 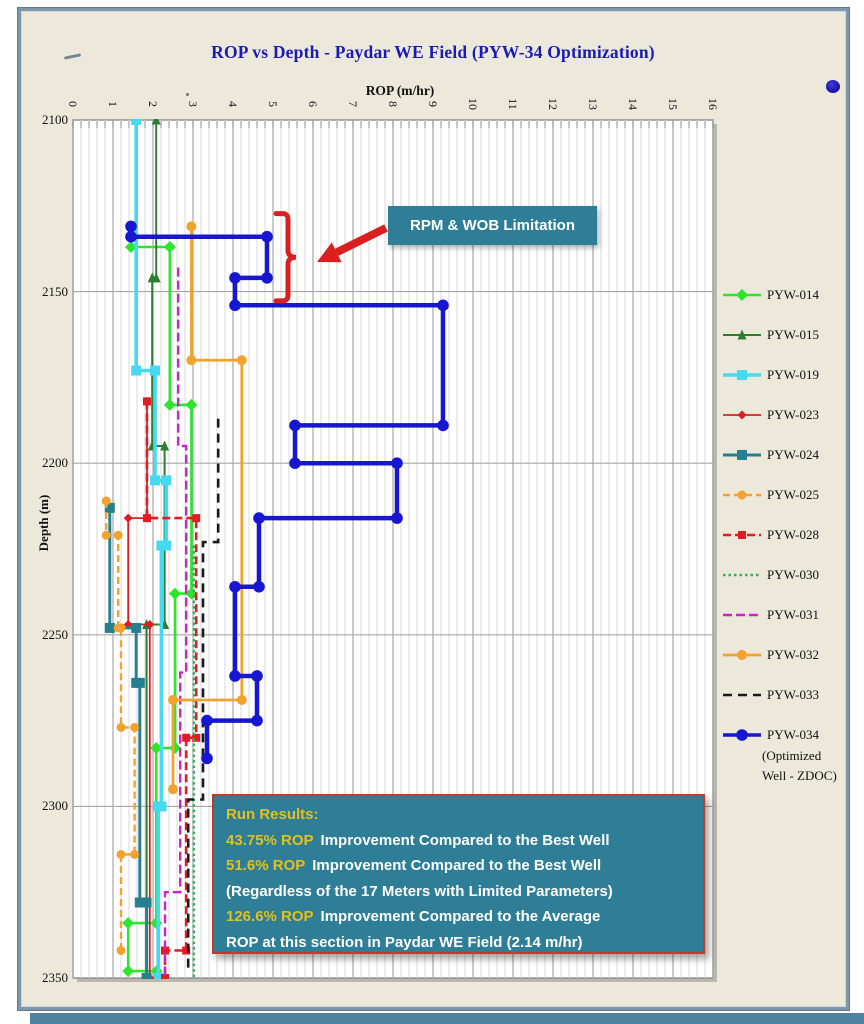 I want to click on y-tick-2100: 2100, so click(x=55, y=119).